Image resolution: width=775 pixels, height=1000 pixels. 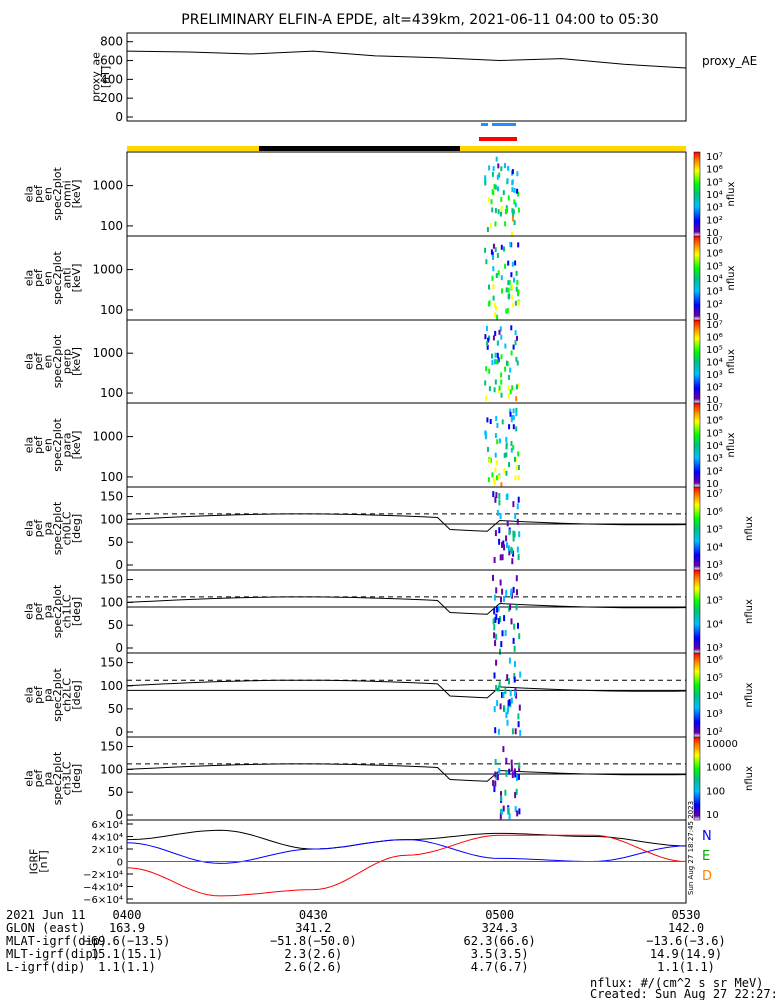 What do you see at coordinates (498, 139) in the screenshot?
I see `epd-bar` at bounding box center [498, 139].